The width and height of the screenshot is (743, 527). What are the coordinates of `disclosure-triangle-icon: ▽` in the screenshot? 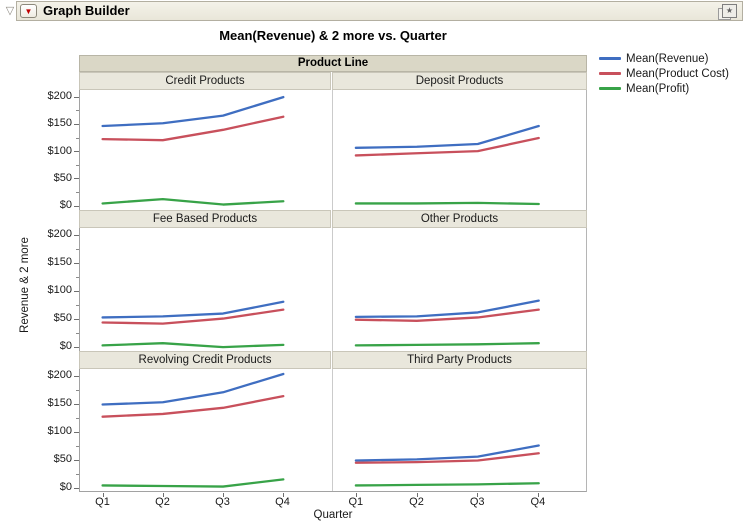 It's located at (10, 11).